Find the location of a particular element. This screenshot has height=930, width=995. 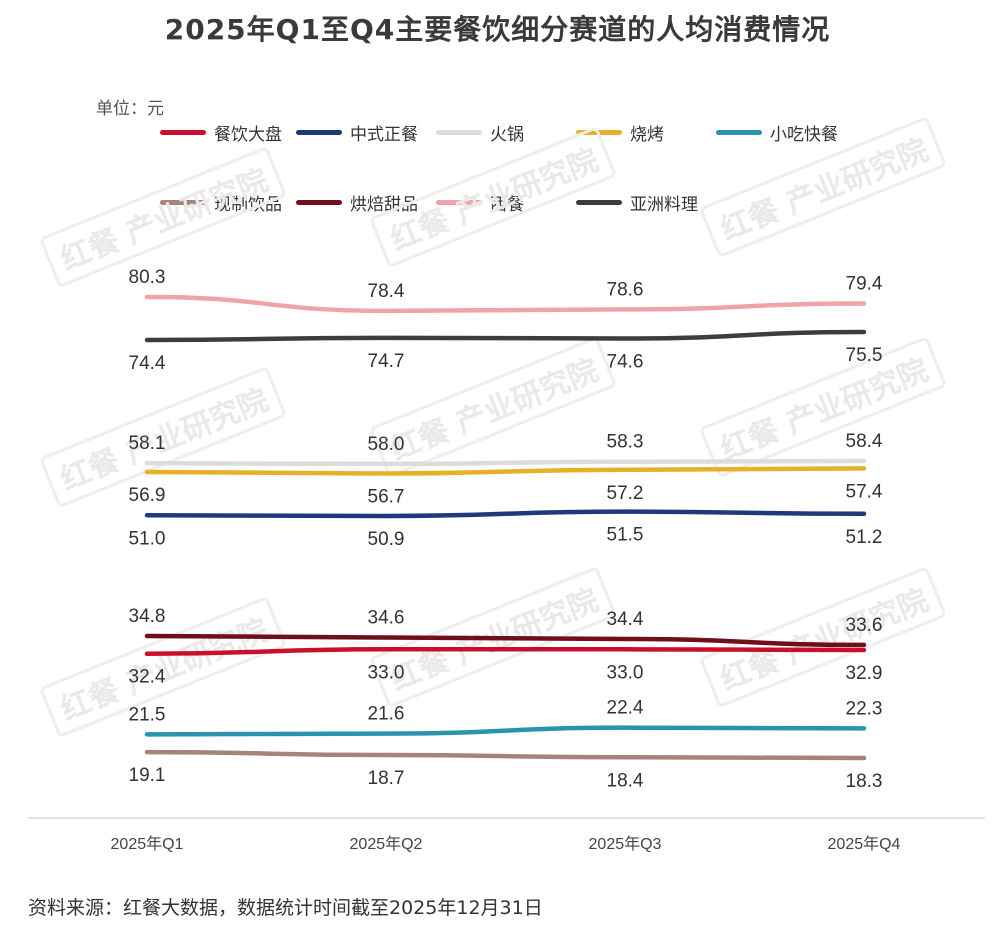

legend-label: 现制饮品 is located at coordinates (248, 205).